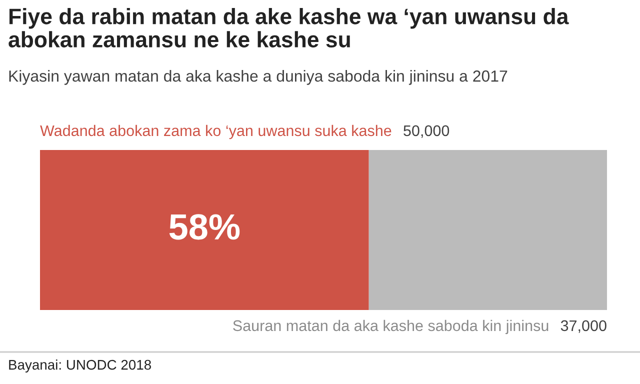 The image size is (640, 384). I want to click on annotation: 58%, so click(204, 227).